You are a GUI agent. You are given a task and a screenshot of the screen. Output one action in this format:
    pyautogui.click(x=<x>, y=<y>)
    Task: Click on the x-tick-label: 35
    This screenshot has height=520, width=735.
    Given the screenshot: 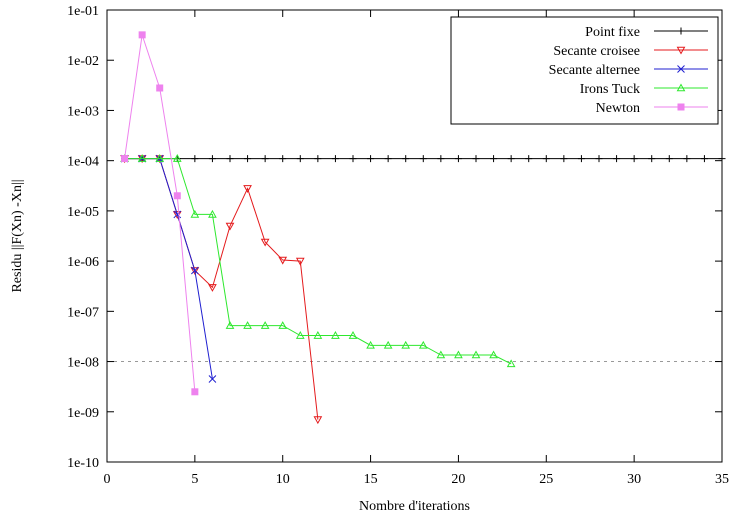 What is the action you would take?
    pyautogui.click(x=722, y=479)
    